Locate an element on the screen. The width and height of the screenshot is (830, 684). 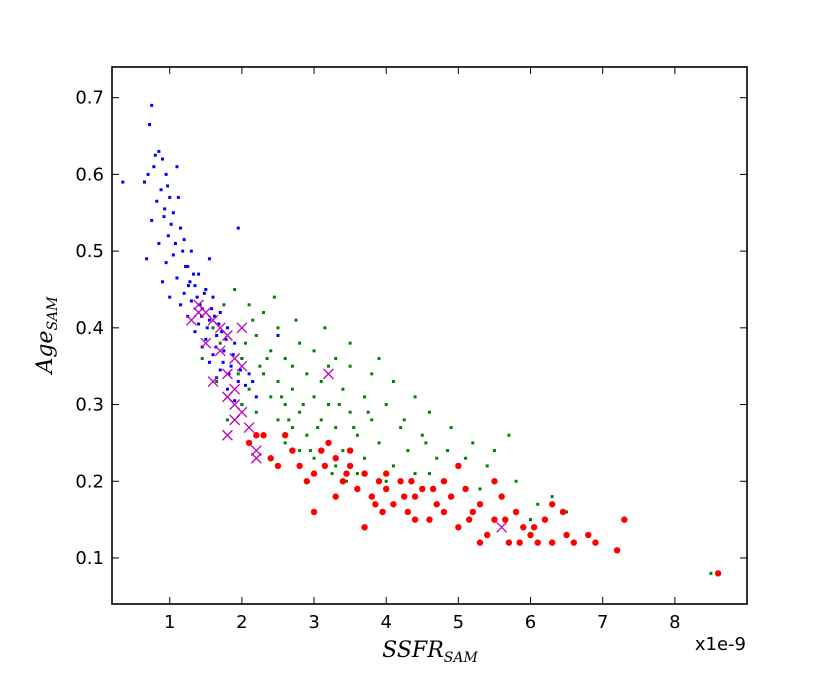
y-tick-label: 0.4 is located at coordinates (89, 328).